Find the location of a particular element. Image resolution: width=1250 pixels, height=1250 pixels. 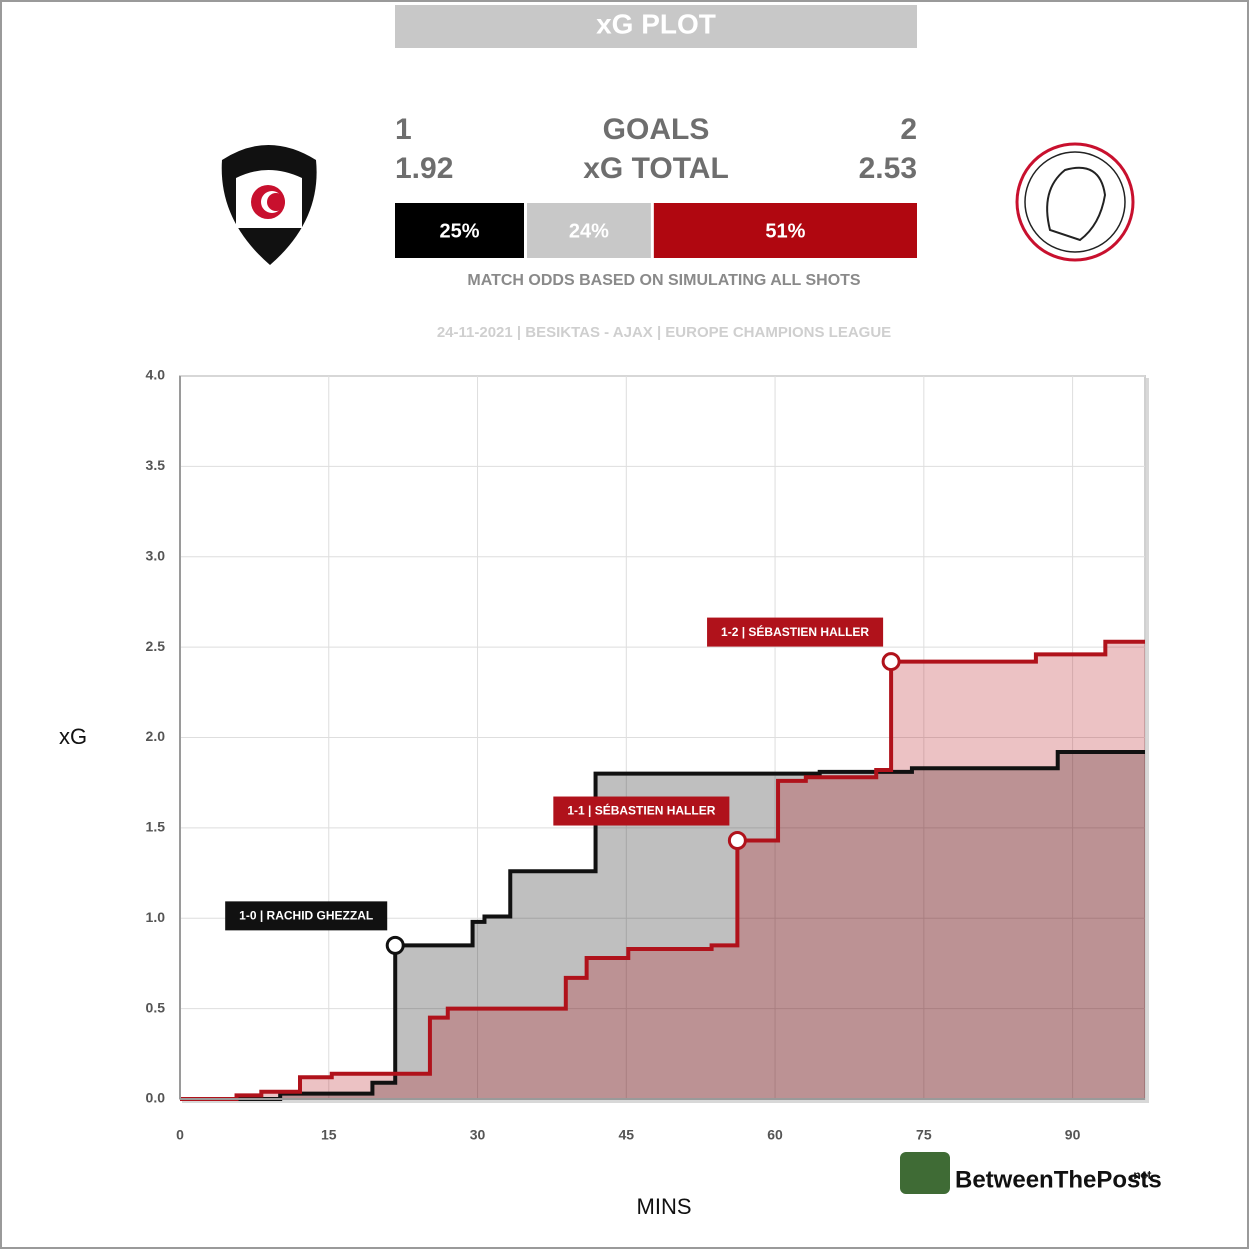

x-axis-label: MINS is located at coordinates (664, 1206).